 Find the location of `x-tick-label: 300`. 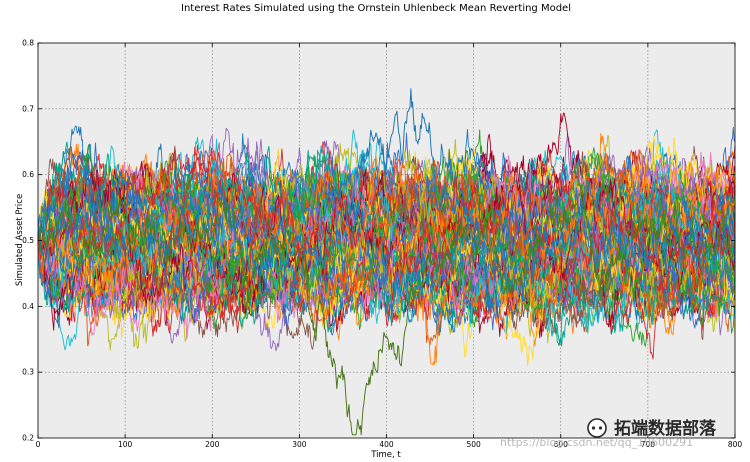

x-tick-label: 300 is located at coordinates (299, 444).